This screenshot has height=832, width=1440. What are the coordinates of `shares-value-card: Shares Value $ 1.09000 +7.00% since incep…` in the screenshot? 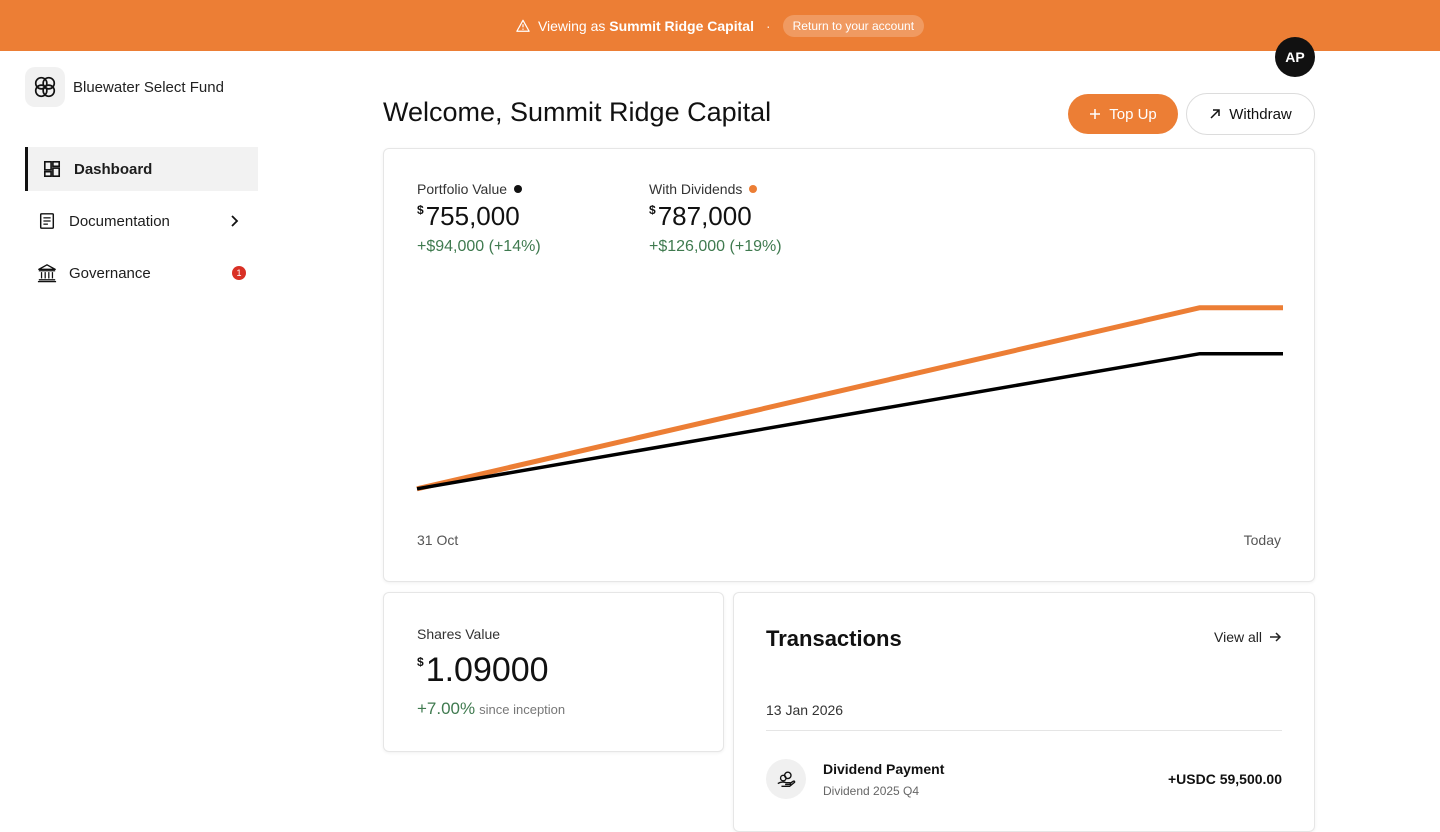 It's located at (553, 672).